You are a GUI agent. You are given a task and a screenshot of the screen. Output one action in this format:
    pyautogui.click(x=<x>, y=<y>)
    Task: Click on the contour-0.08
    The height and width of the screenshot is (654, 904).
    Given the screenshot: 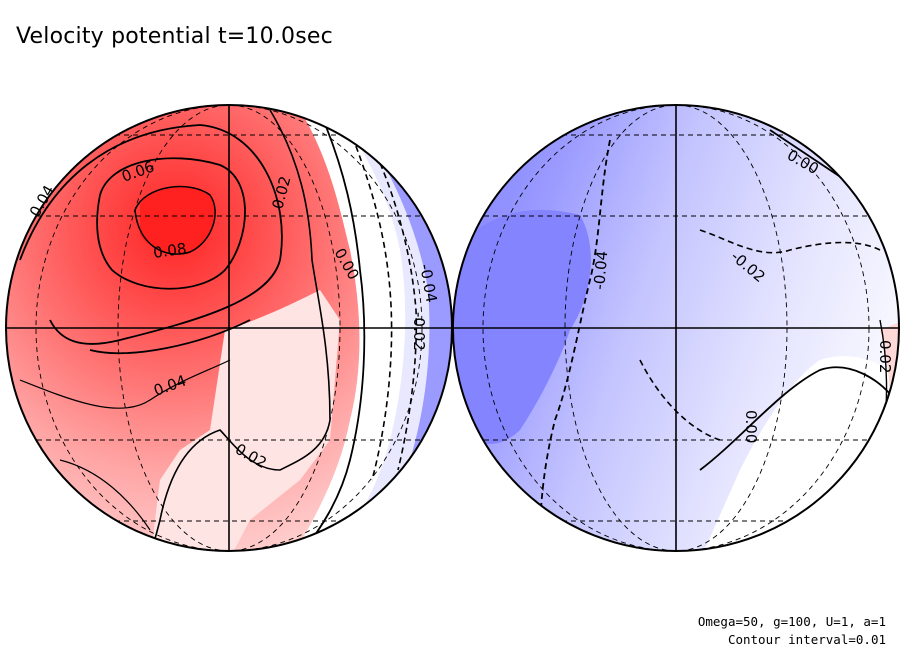 What is the action you would take?
    pyautogui.click(x=175, y=220)
    